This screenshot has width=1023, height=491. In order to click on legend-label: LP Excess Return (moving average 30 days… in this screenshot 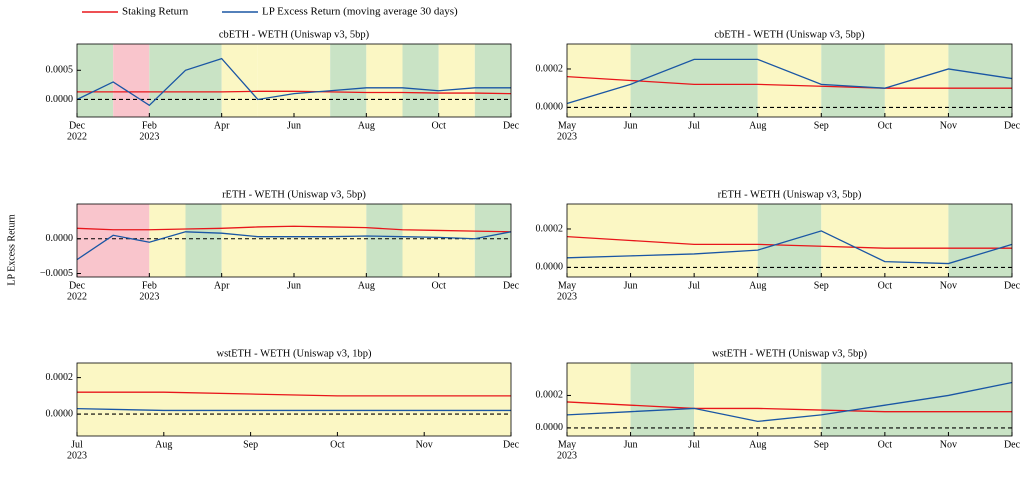, I will do `click(360, 12)`.